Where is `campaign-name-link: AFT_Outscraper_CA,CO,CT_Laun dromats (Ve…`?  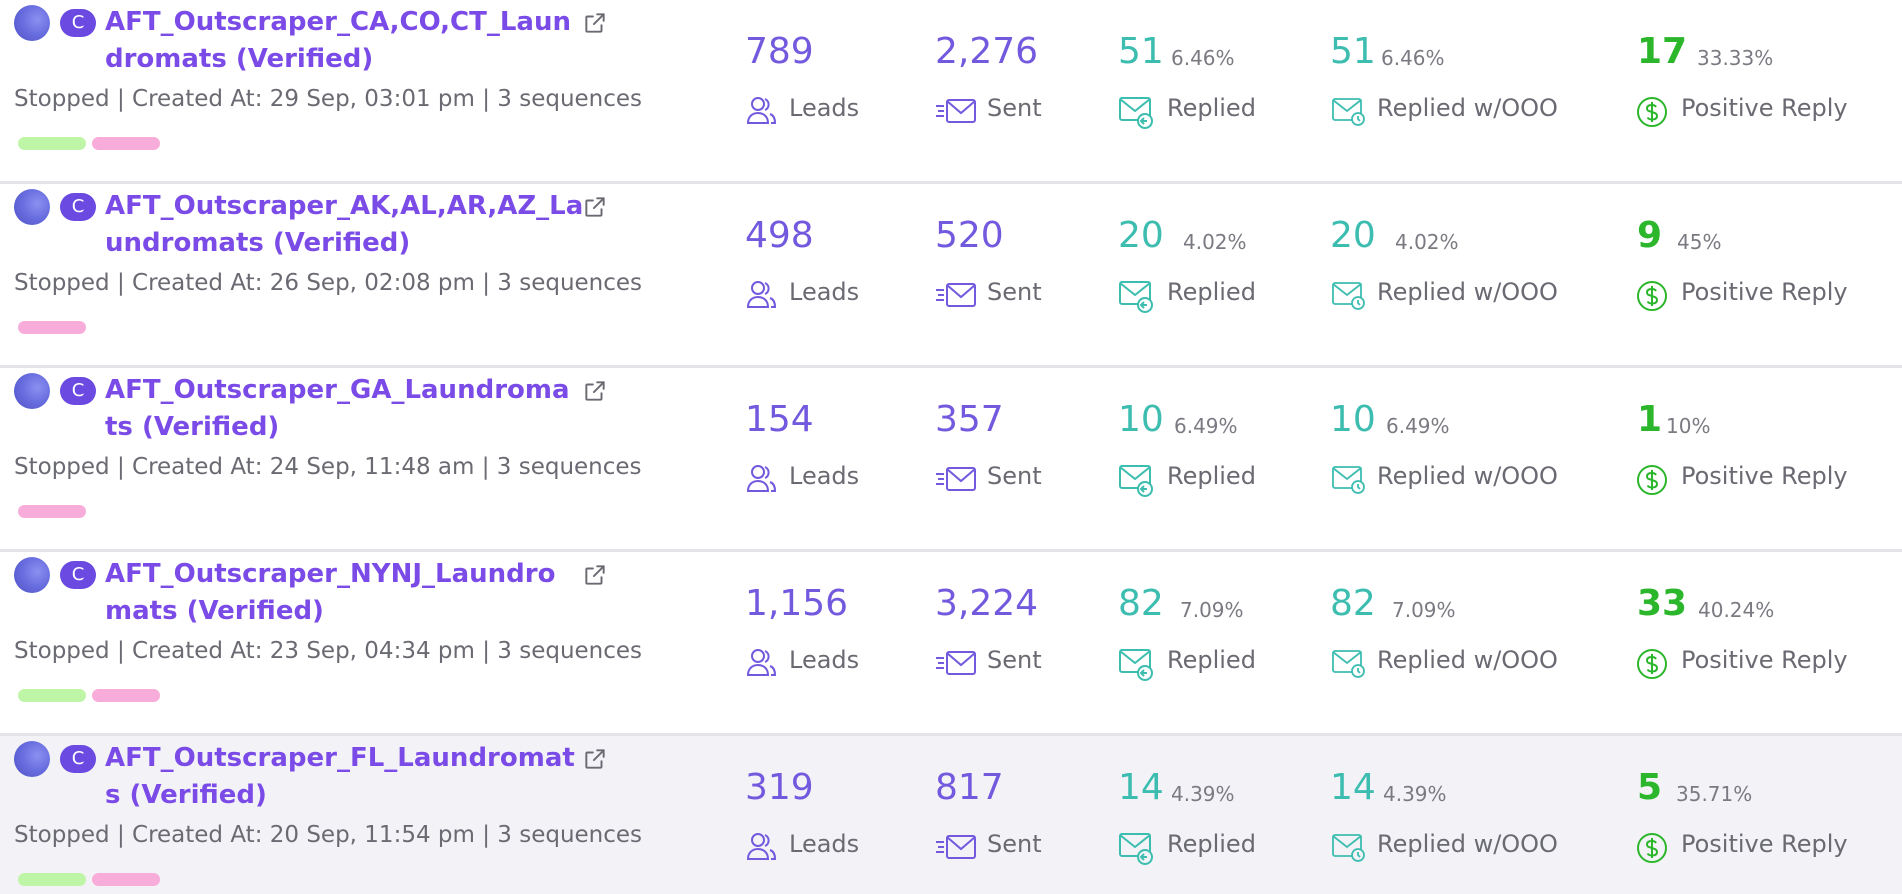
campaign-name-link: AFT_Outscraper_CA,CO,CT_Laun dromats (Ve… is located at coordinates (340, 41).